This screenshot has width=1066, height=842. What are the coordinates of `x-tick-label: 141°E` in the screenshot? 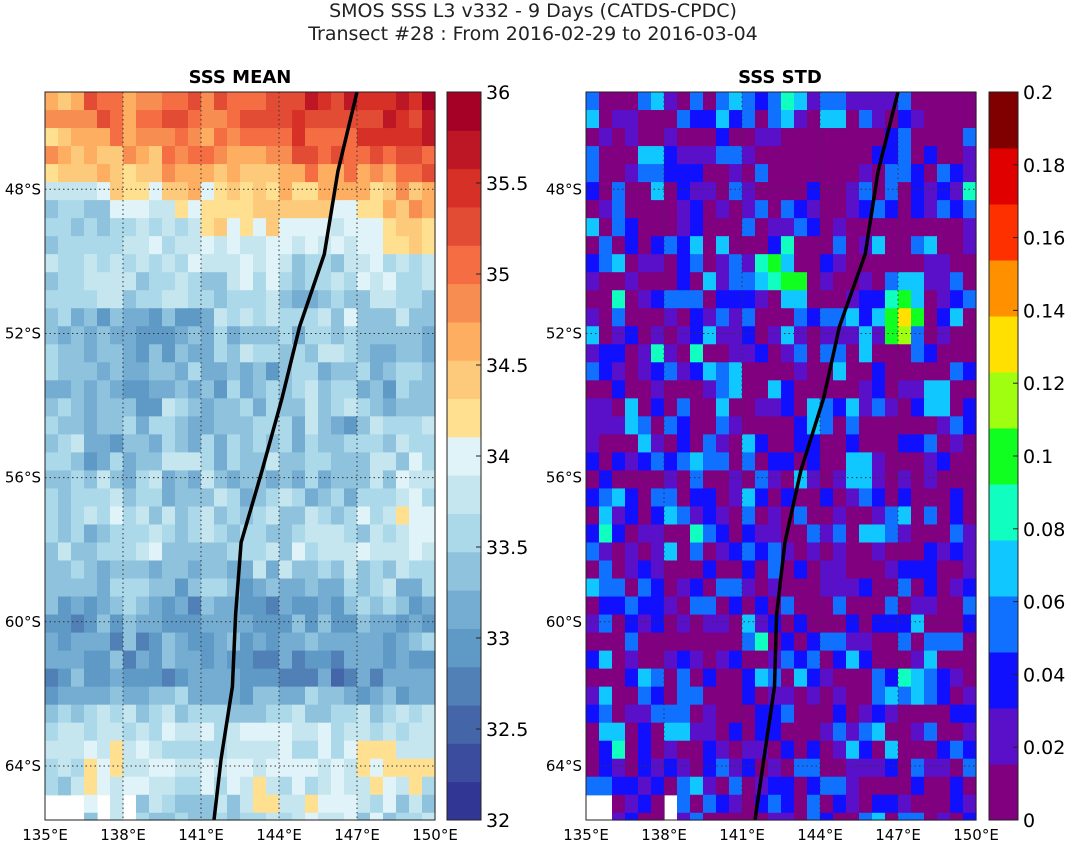 It's located at (201, 834).